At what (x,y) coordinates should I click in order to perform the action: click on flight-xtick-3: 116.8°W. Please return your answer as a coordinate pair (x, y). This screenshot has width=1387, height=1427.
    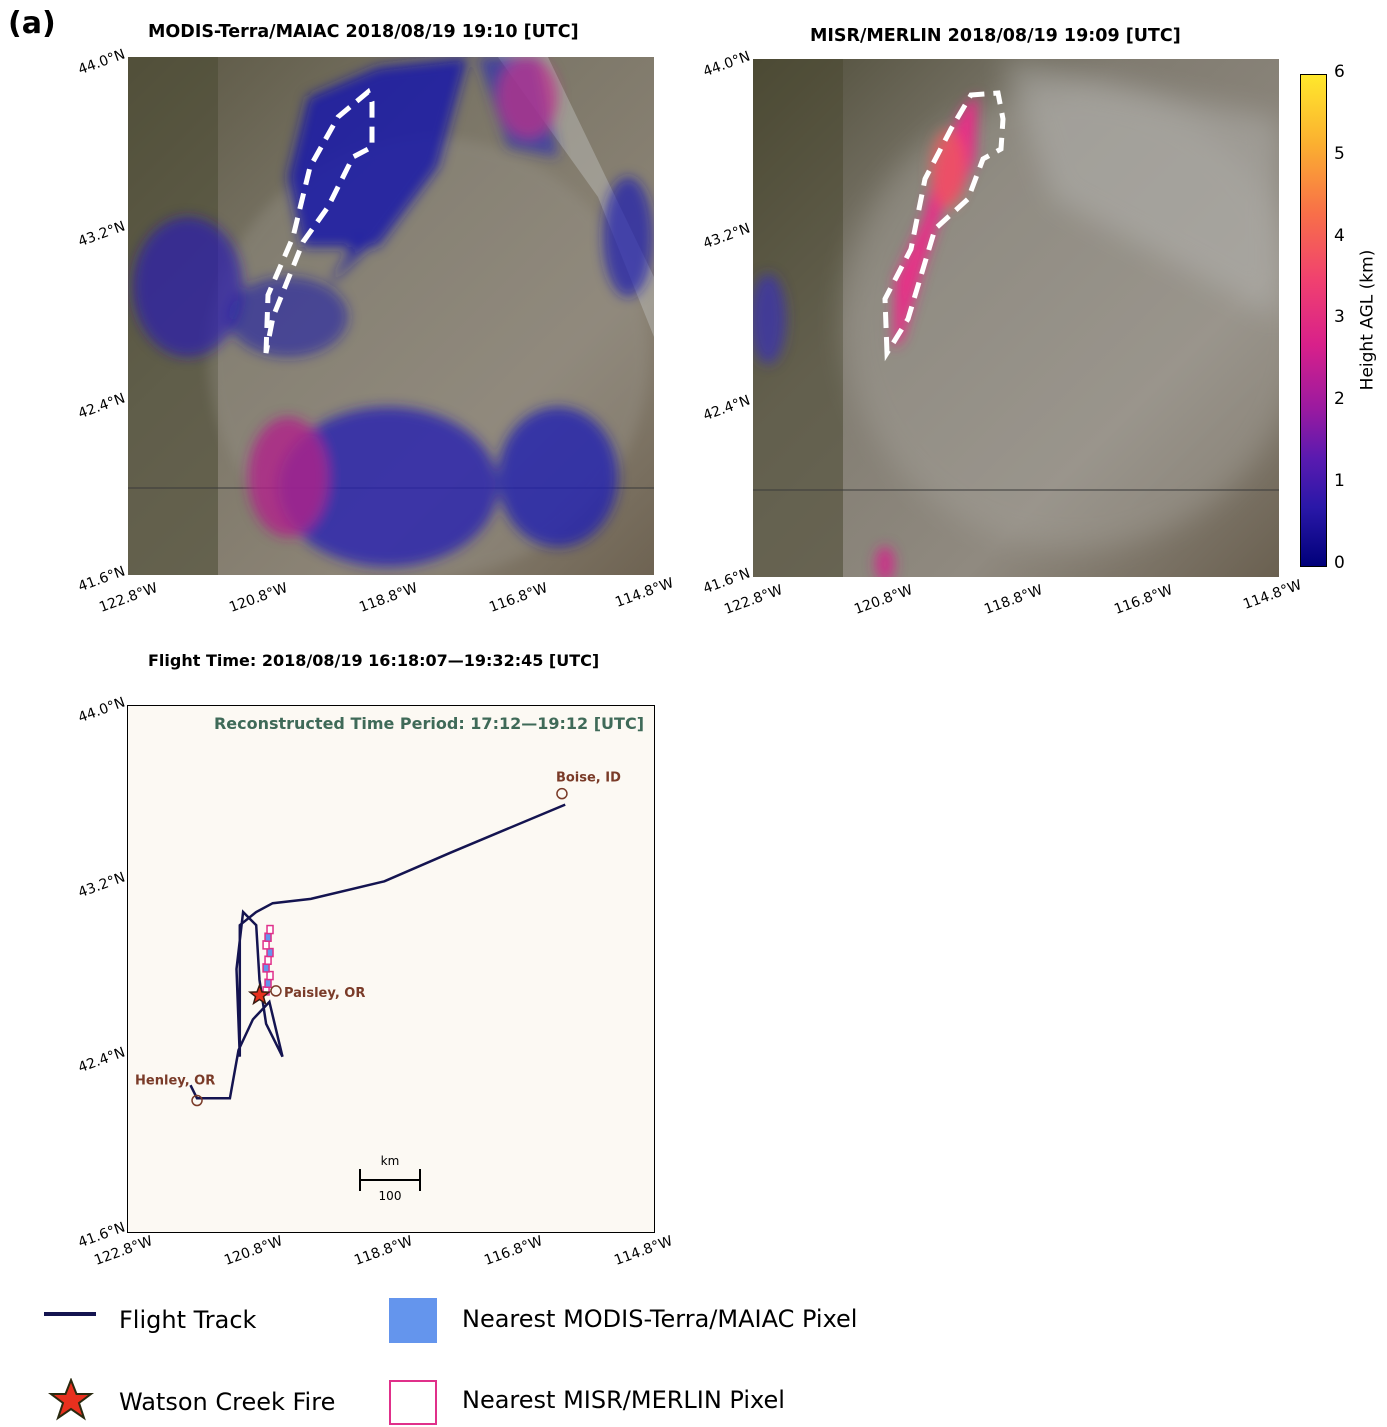
    Looking at the image, I should click on (513, 1251).